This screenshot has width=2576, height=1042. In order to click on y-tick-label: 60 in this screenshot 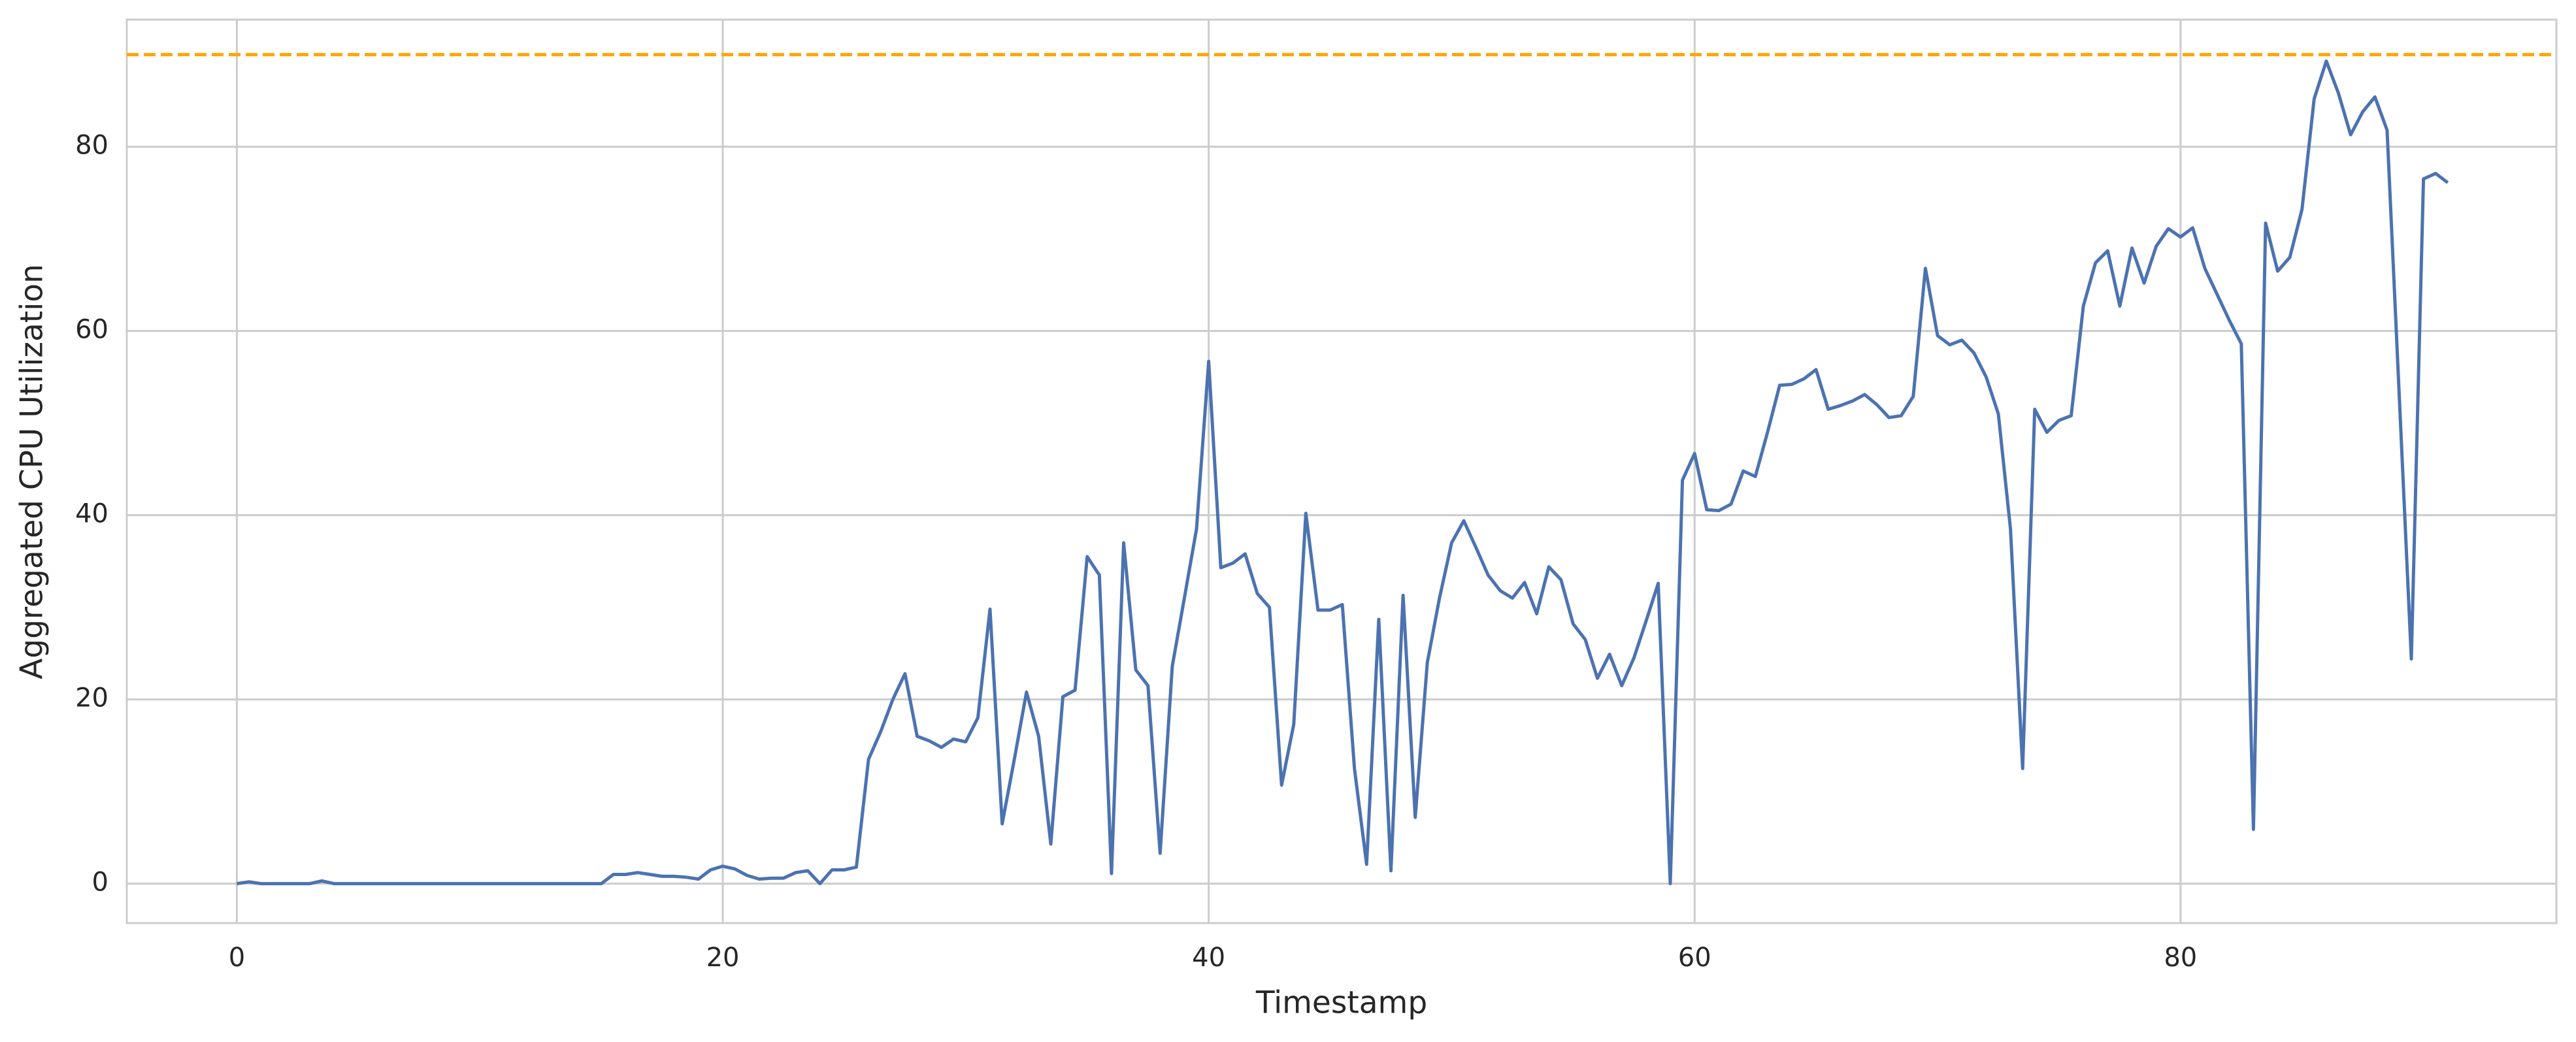, I will do `click(91, 330)`.